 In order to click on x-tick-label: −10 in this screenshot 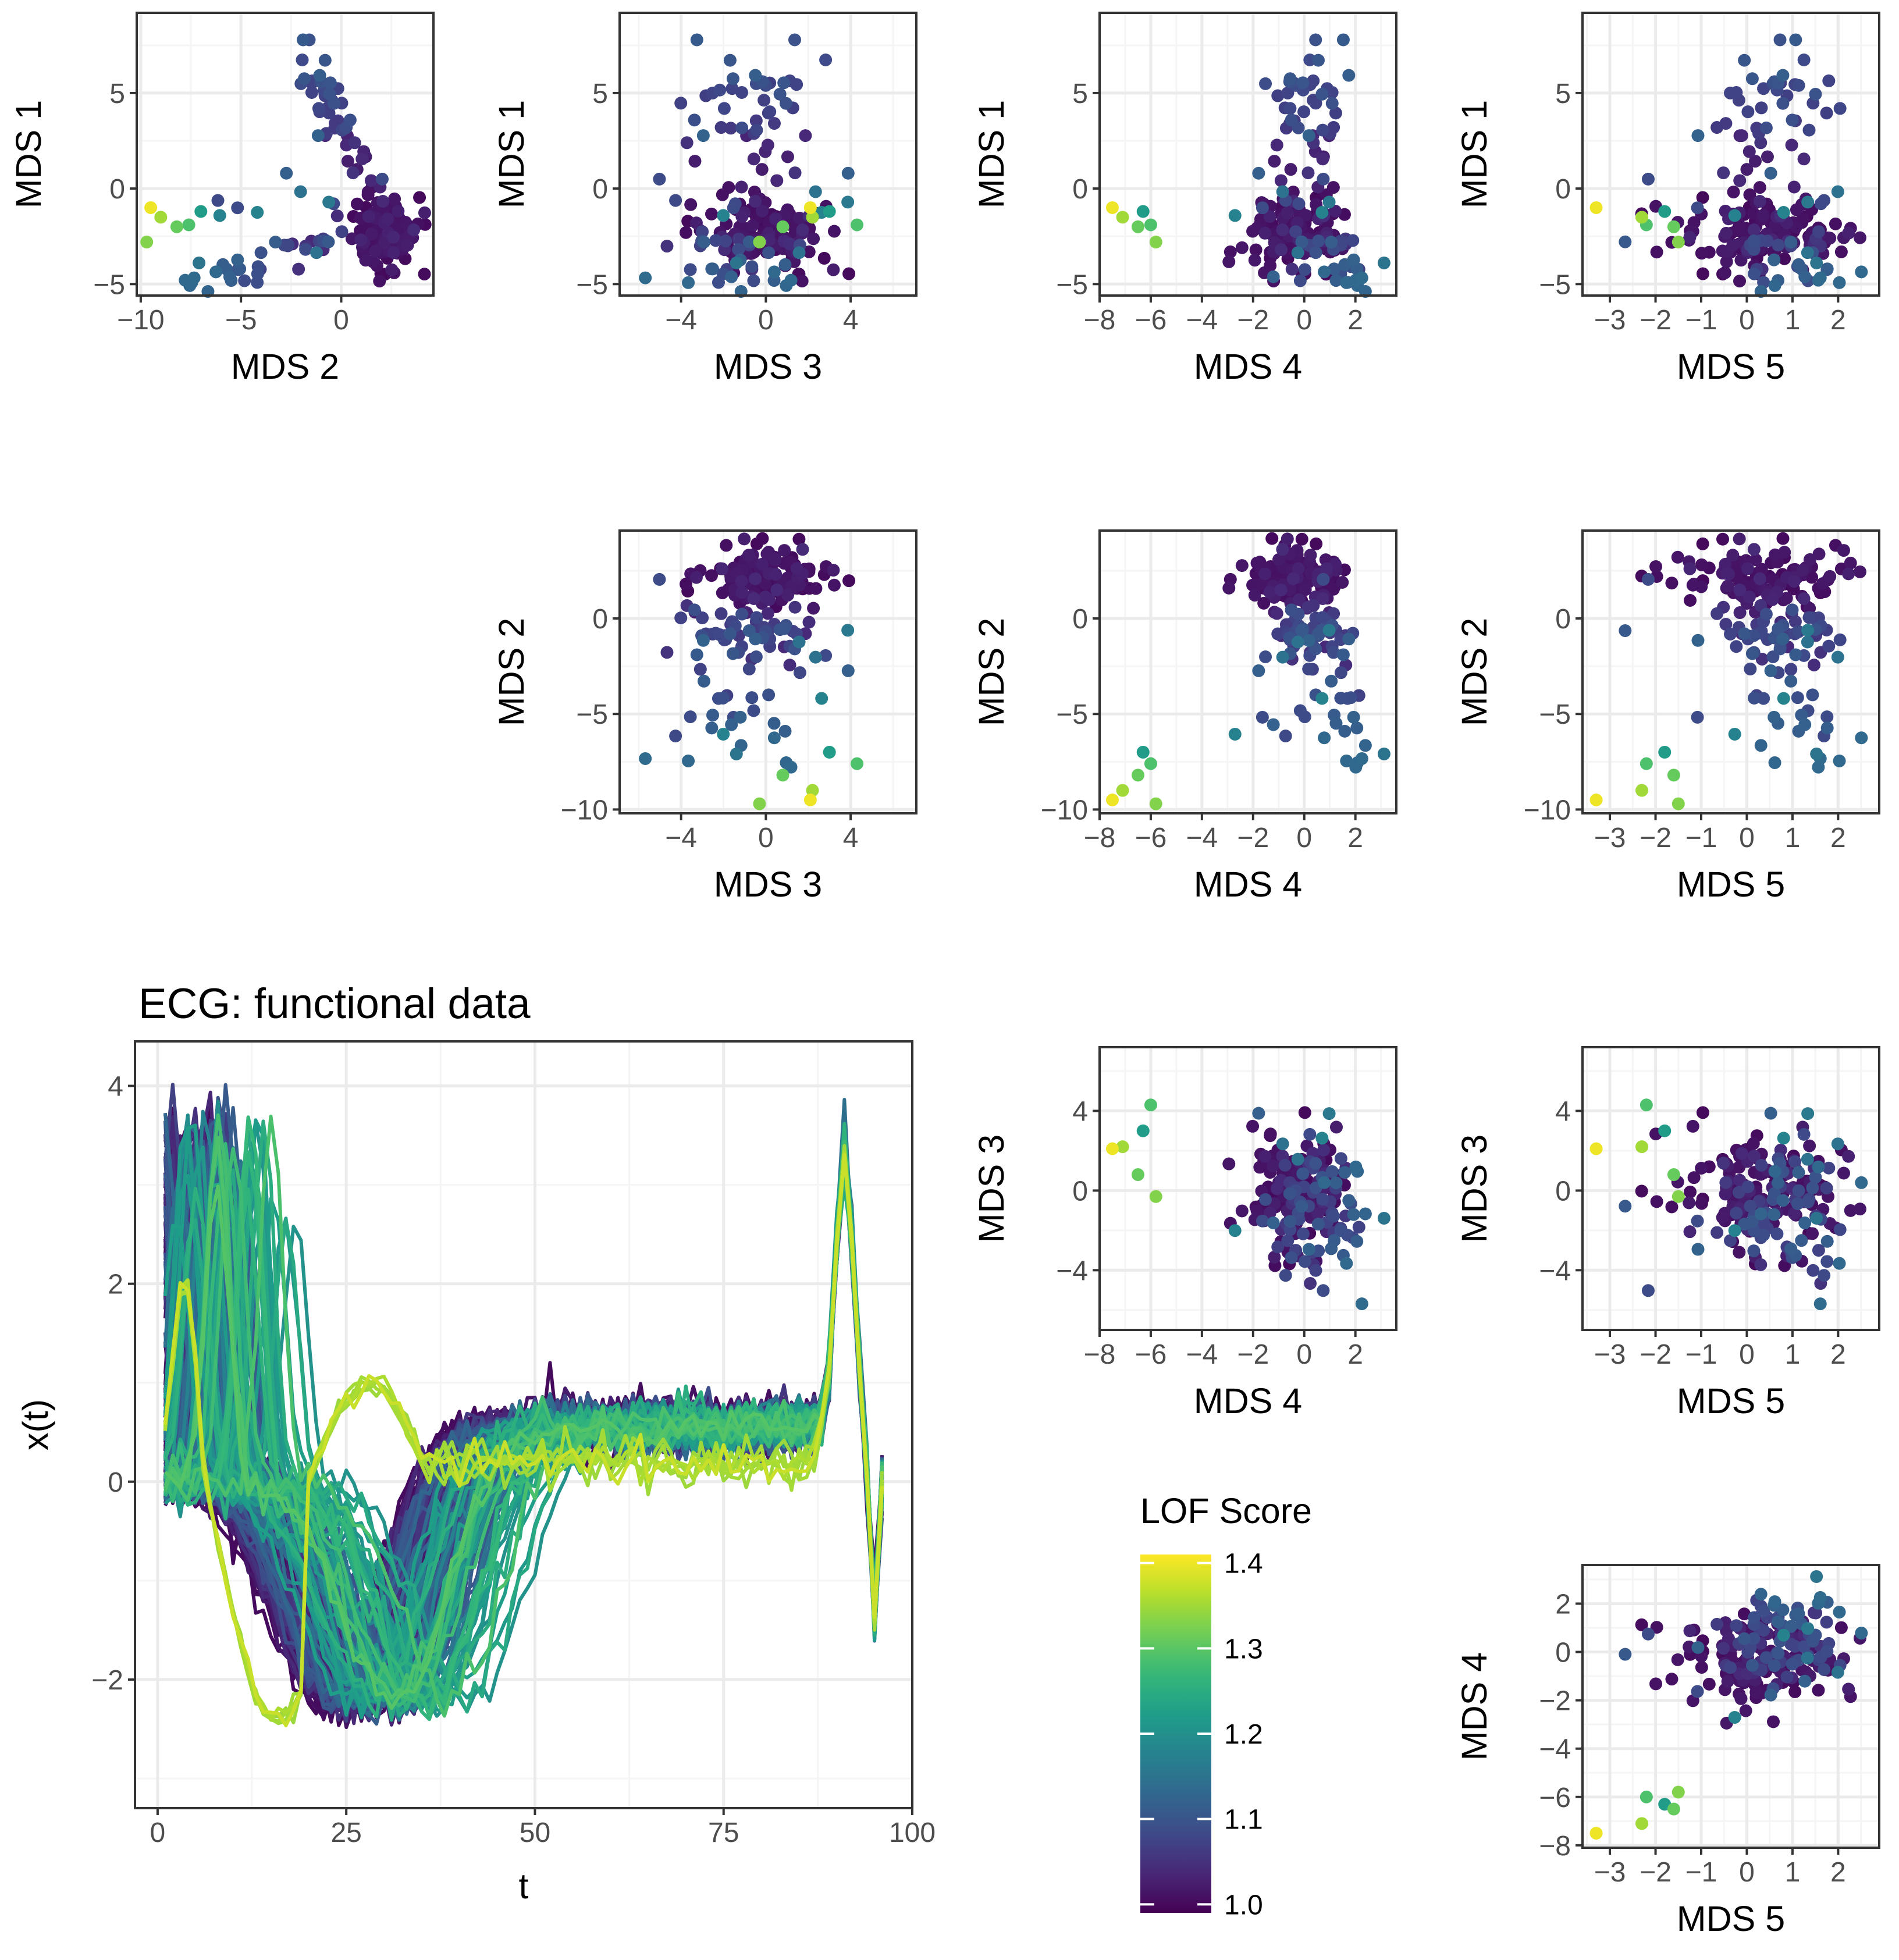, I will do `click(140, 320)`.